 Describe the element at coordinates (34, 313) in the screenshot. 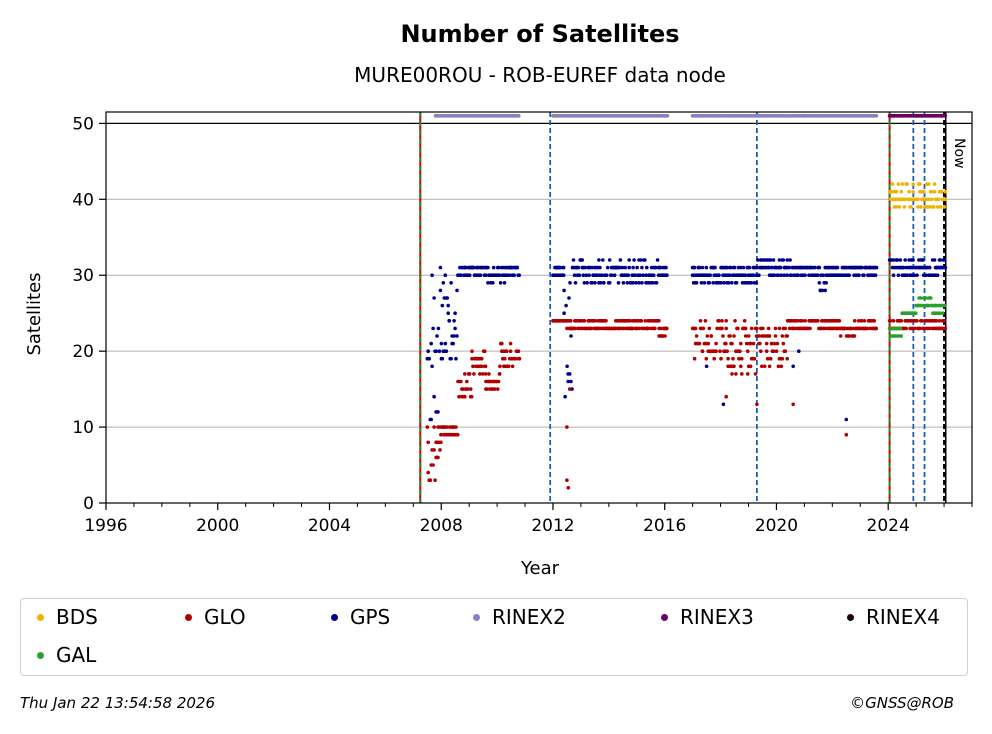

I see `y-axis-label: Satellites` at that location.